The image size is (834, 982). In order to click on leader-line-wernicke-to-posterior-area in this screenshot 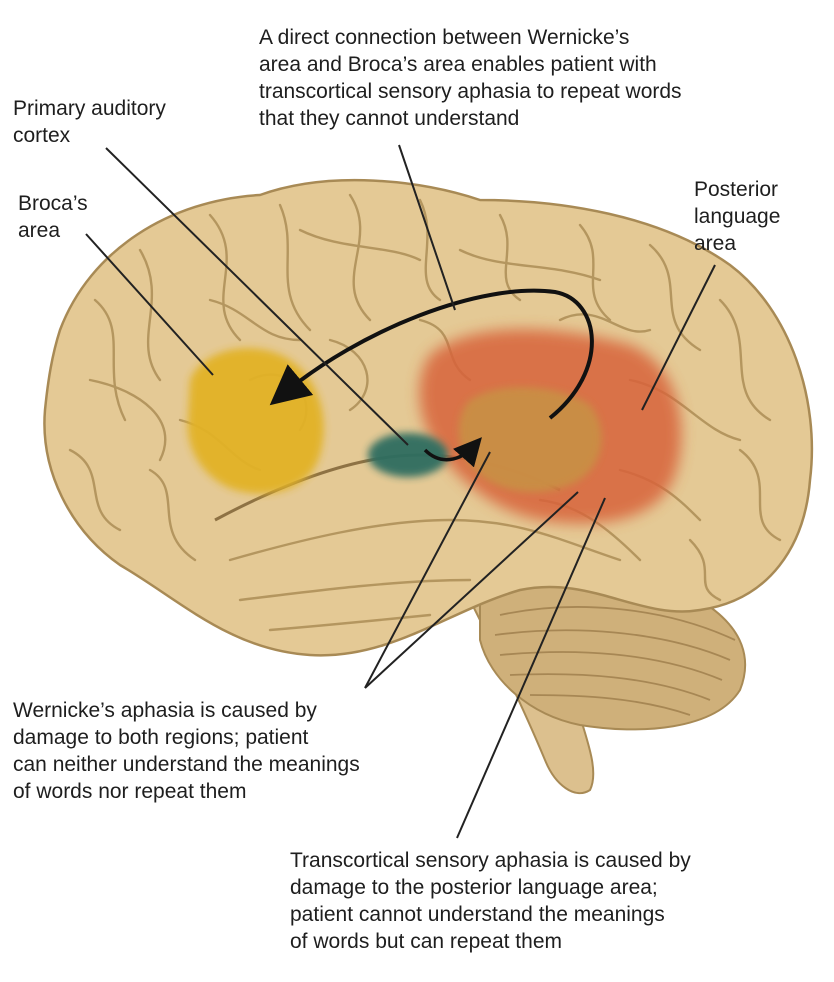, I will do `click(471, 590)`.